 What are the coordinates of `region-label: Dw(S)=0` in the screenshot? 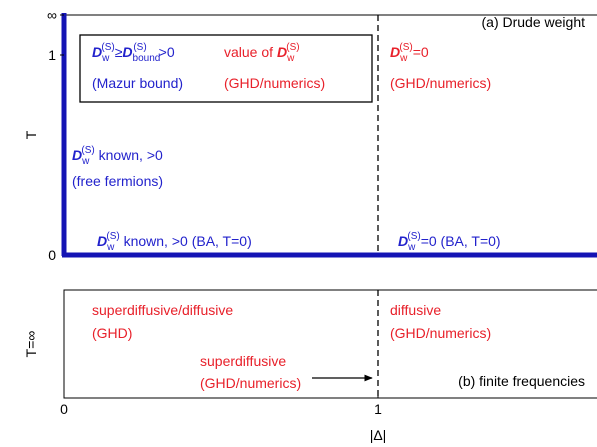 It's located at (409, 53).